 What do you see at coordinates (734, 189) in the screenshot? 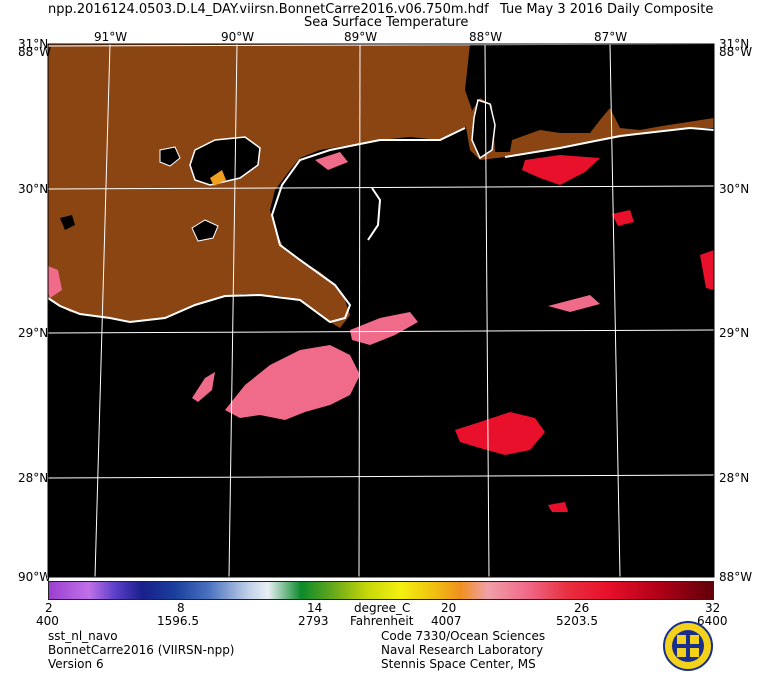
I see `lat-label-30n-right: 30°N` at bounding box center [734, 189].